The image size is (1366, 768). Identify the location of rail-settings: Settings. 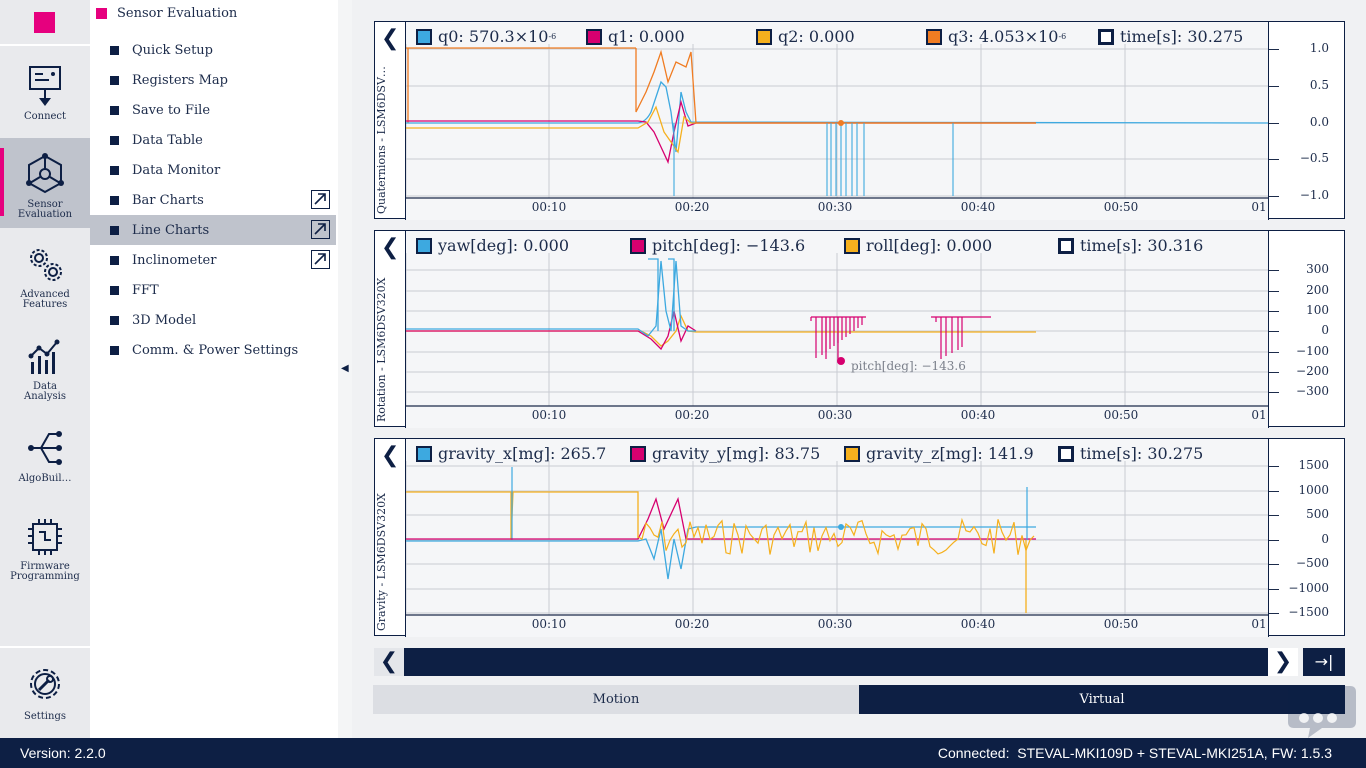
(45, 696).